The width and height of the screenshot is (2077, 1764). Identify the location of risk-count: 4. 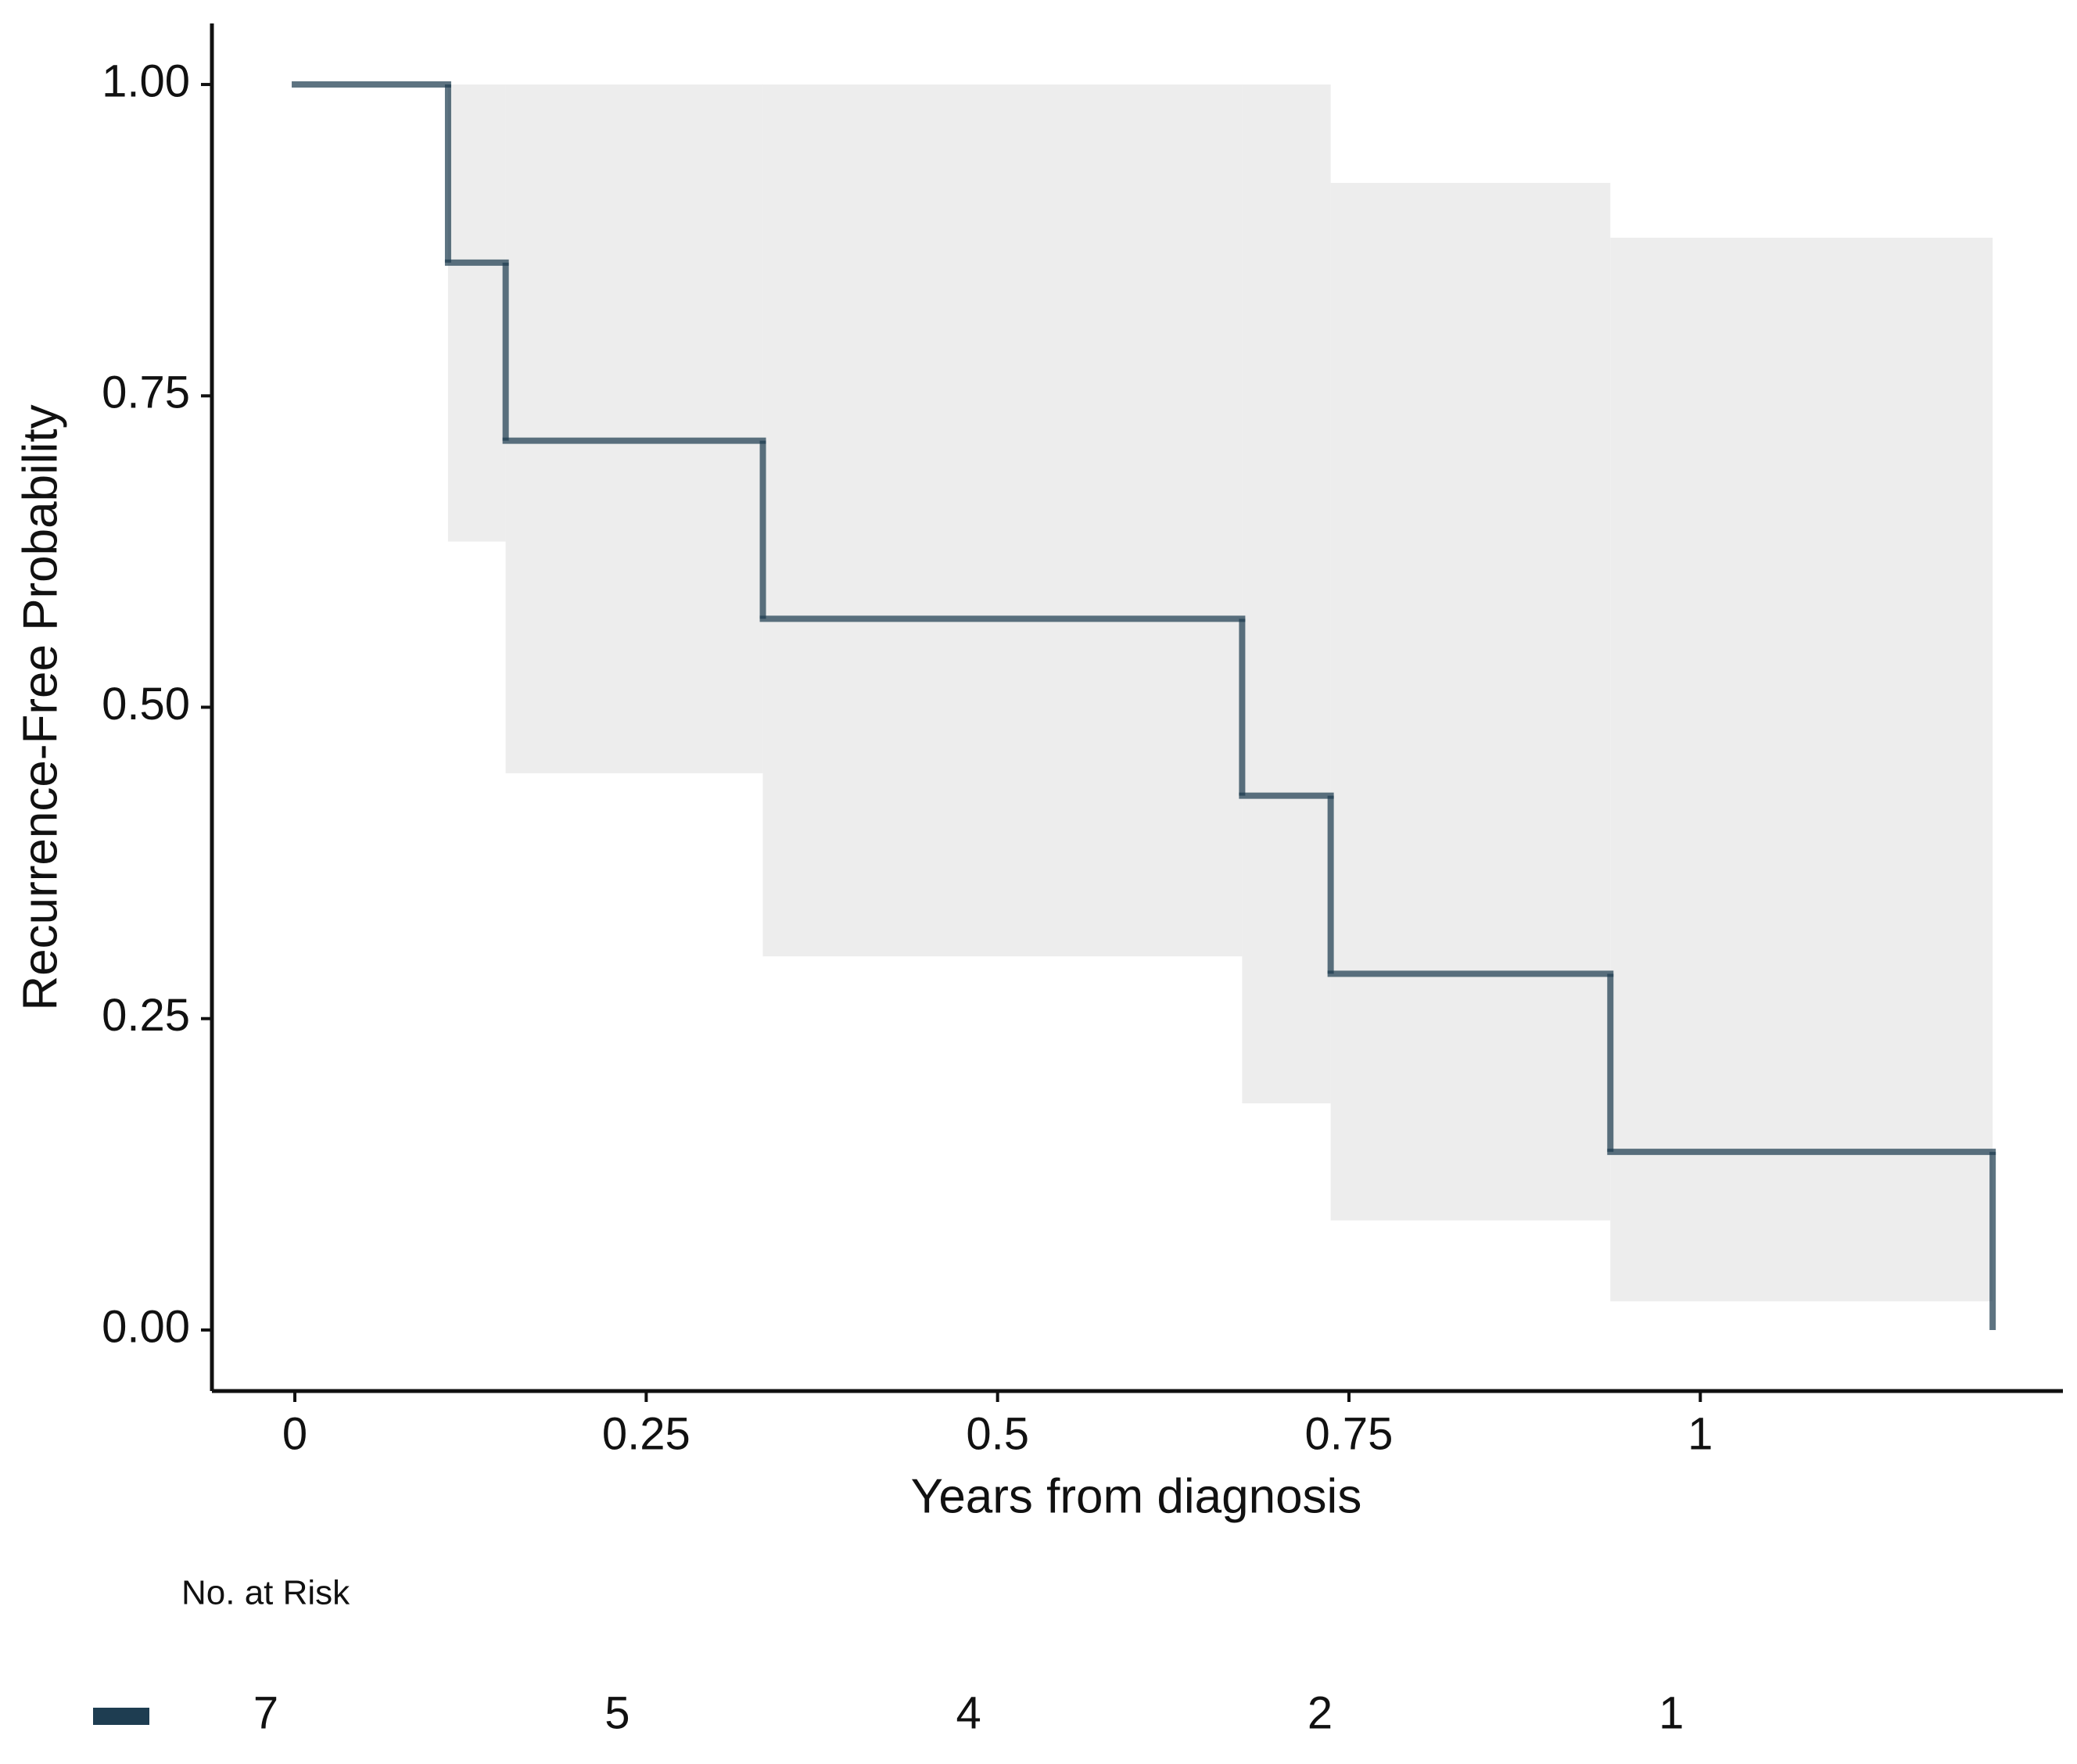
(968, 1712).